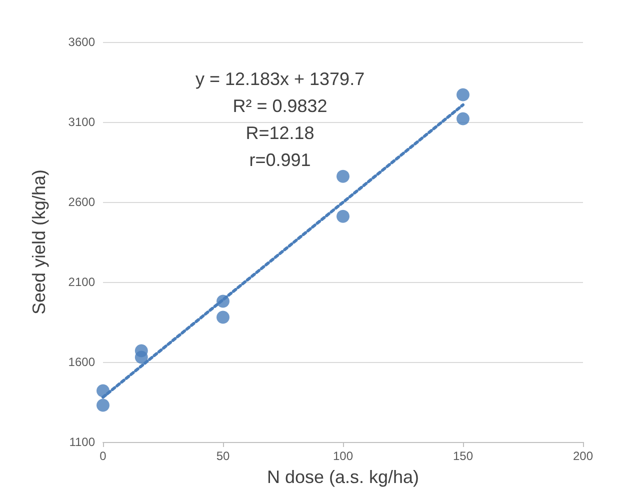 Image resolution: width=625 pixels, height=499 pixels. Describe the element at coordinates (280, 160) in the screenshot. I see `annotation: r=0.991` at that location.